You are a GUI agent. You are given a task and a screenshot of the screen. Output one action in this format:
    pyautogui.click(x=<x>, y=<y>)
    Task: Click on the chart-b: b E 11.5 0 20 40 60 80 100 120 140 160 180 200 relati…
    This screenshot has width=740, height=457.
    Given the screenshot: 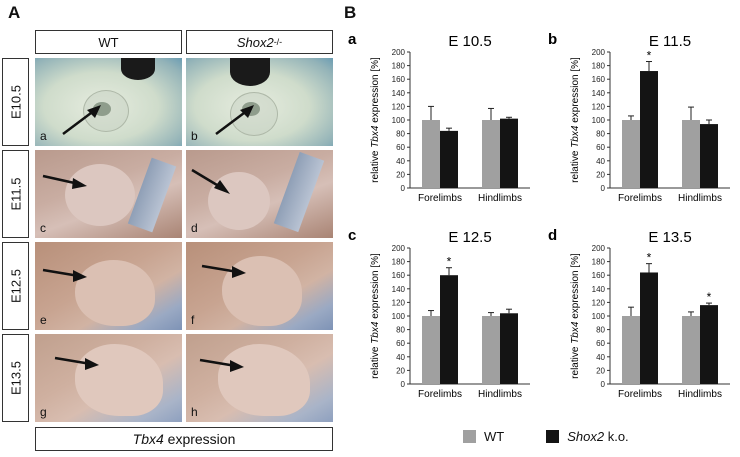 What is the action you would take?
    pyautogui.click(x=639, y=117)
    